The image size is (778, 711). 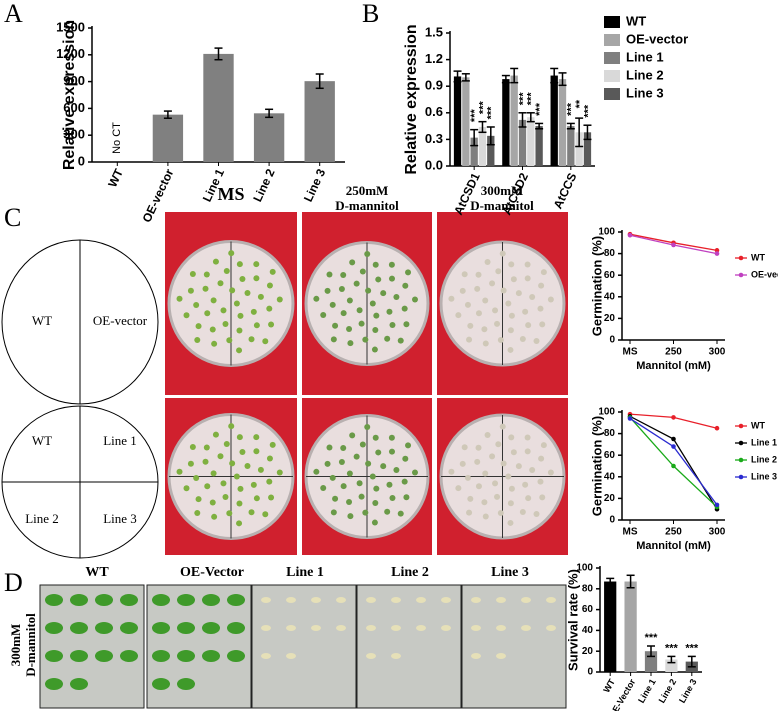 What do you see at coordinates (434, 111) in the screenshot?
I see `y-tick-label: 0.6` at bounding box center [434, 111].